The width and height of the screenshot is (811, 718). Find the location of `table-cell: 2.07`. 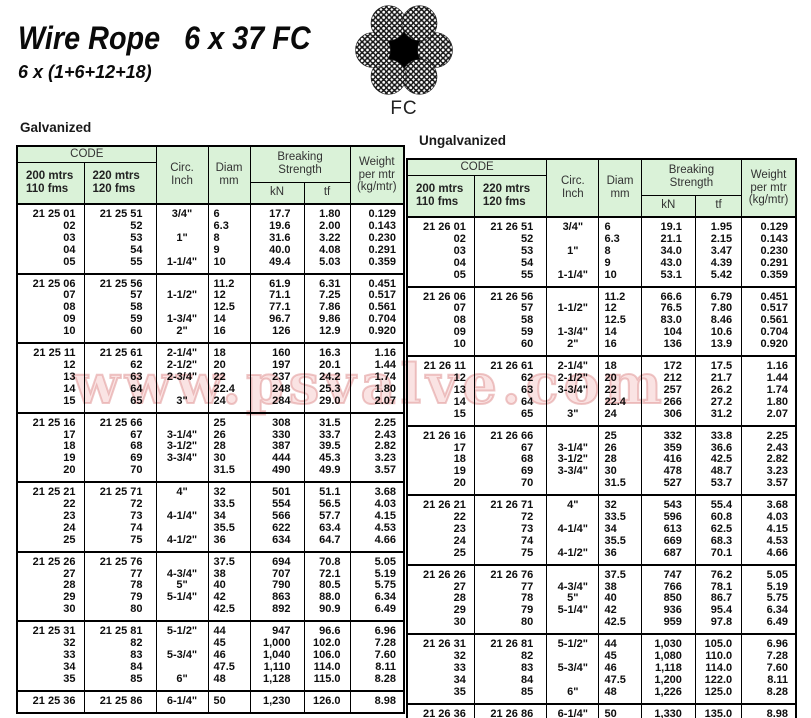

table-cell: 2.07 is located at coordinates (377, 404).